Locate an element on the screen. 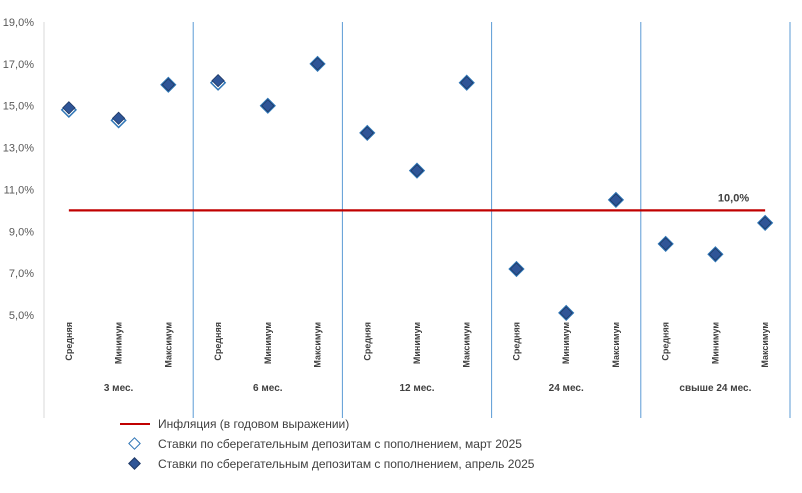  y-tick-label: 13,0% is located at coordinates (18, 149).